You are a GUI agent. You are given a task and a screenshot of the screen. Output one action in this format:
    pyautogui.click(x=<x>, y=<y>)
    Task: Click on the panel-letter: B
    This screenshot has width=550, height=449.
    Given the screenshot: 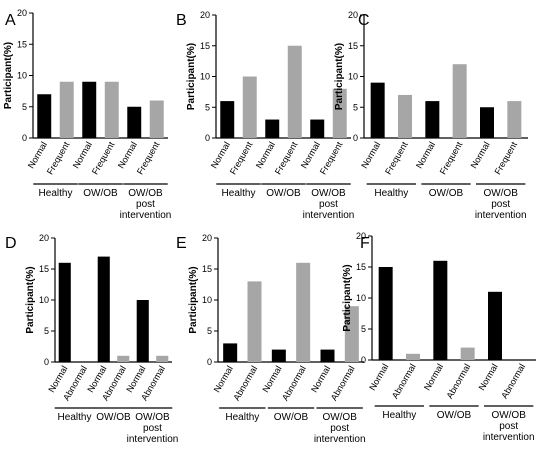 What is the action you would take?
    pyautogui.click(x=181, y=20)
    